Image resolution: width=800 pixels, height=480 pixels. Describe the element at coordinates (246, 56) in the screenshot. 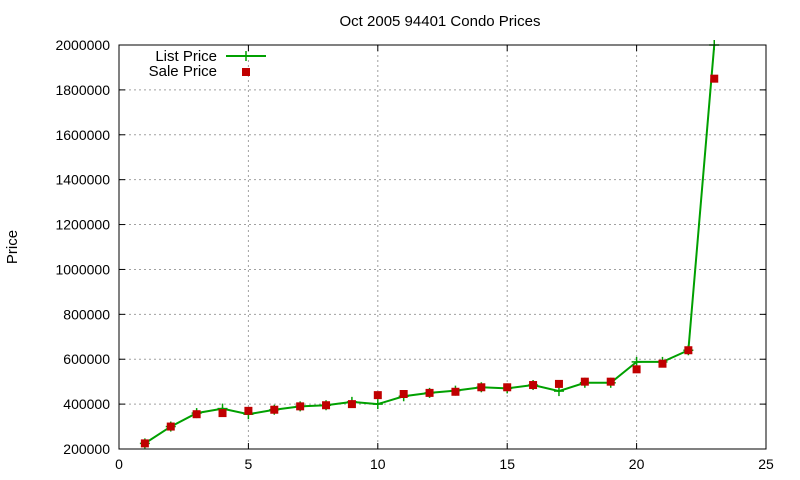

I see `legend-marker-list-price` at that location.